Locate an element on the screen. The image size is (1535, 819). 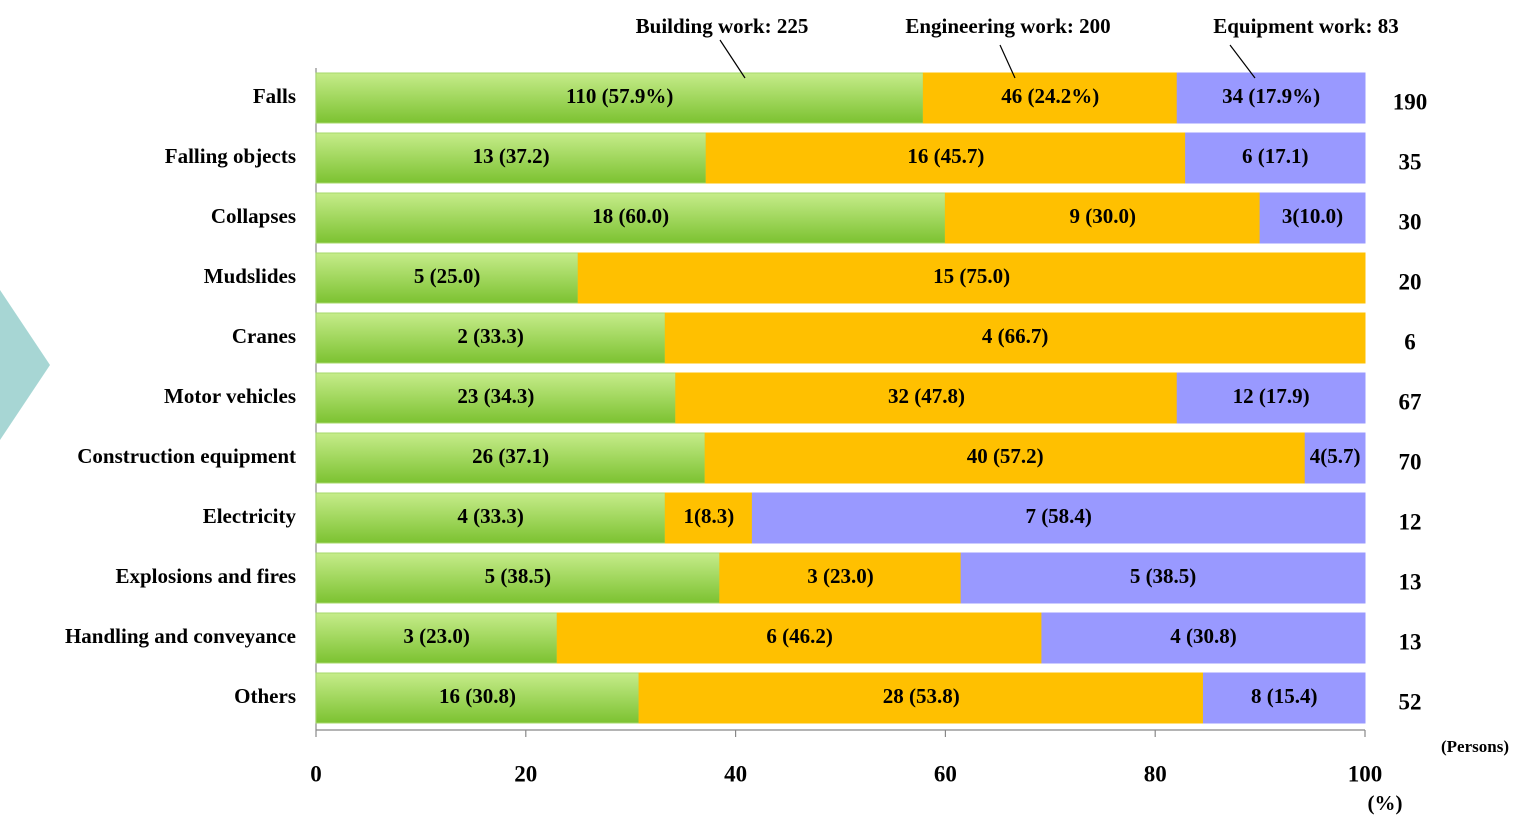
value-label: 12 (17.9) is located at coordinates (1271, 396).